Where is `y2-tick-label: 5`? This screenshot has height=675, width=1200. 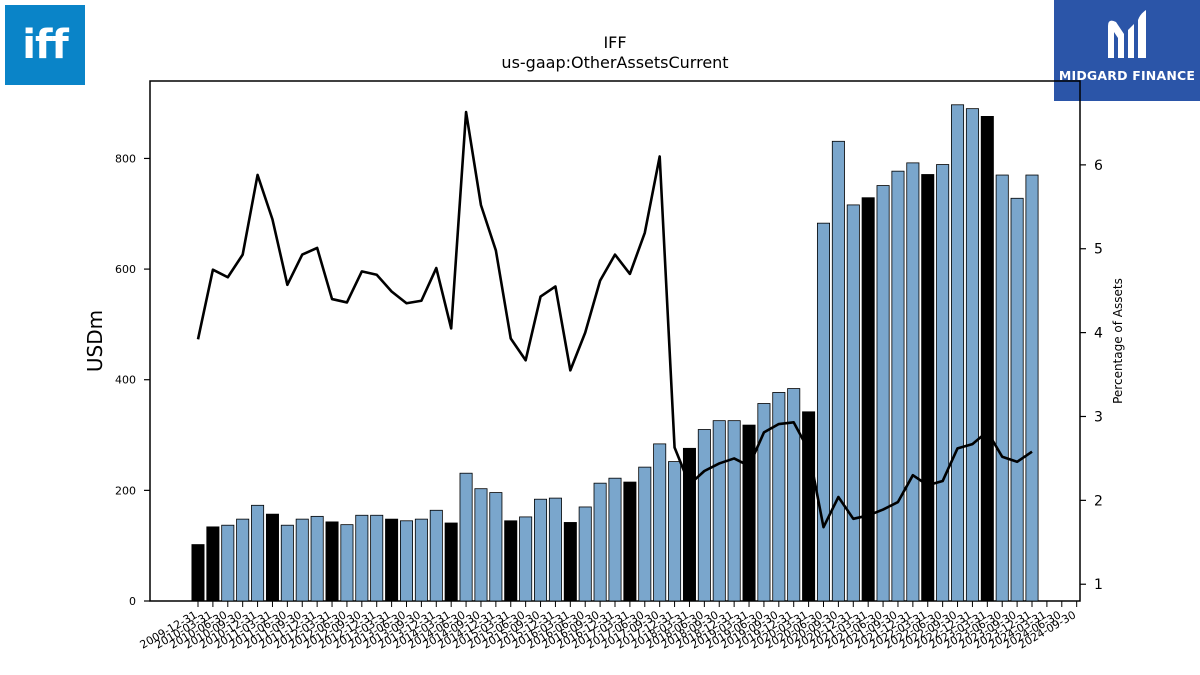
y2-tick-label: 5 is located at coordinates (1098, 250).